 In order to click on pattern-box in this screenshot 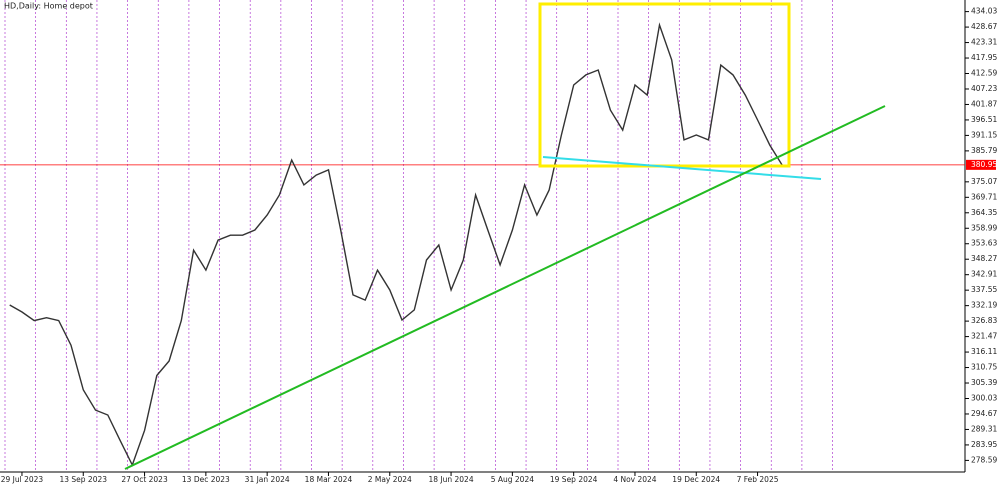, I will do `click(664, 85)`.